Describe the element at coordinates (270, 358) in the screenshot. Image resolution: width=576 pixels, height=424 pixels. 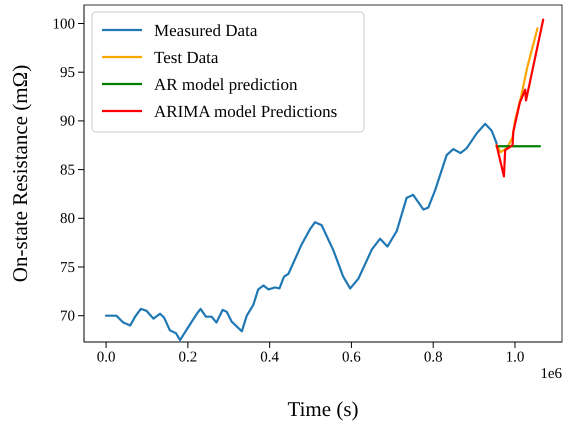
I see `x-tick-label: 0.4` at that location.